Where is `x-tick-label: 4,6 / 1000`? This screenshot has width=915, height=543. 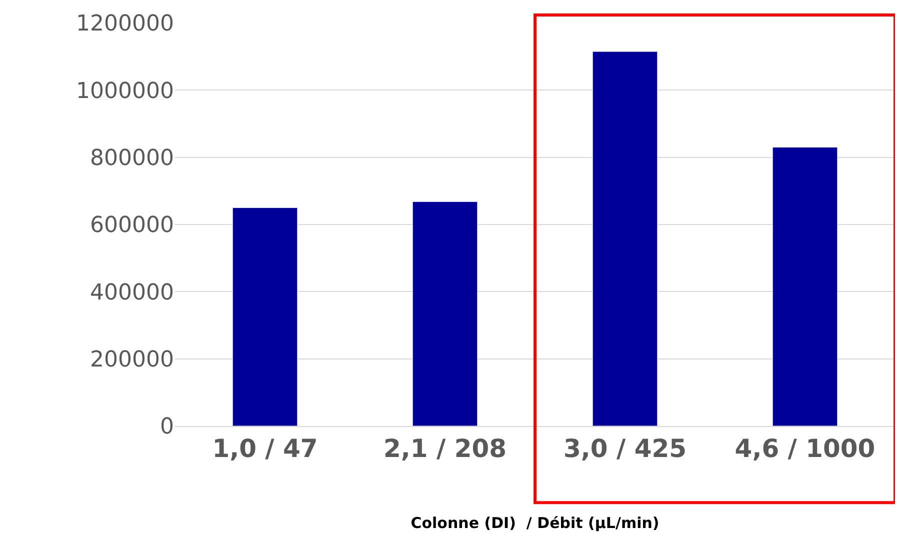
x-tick-label: 4,6 / 1000 is located at coordinates (805, 448).